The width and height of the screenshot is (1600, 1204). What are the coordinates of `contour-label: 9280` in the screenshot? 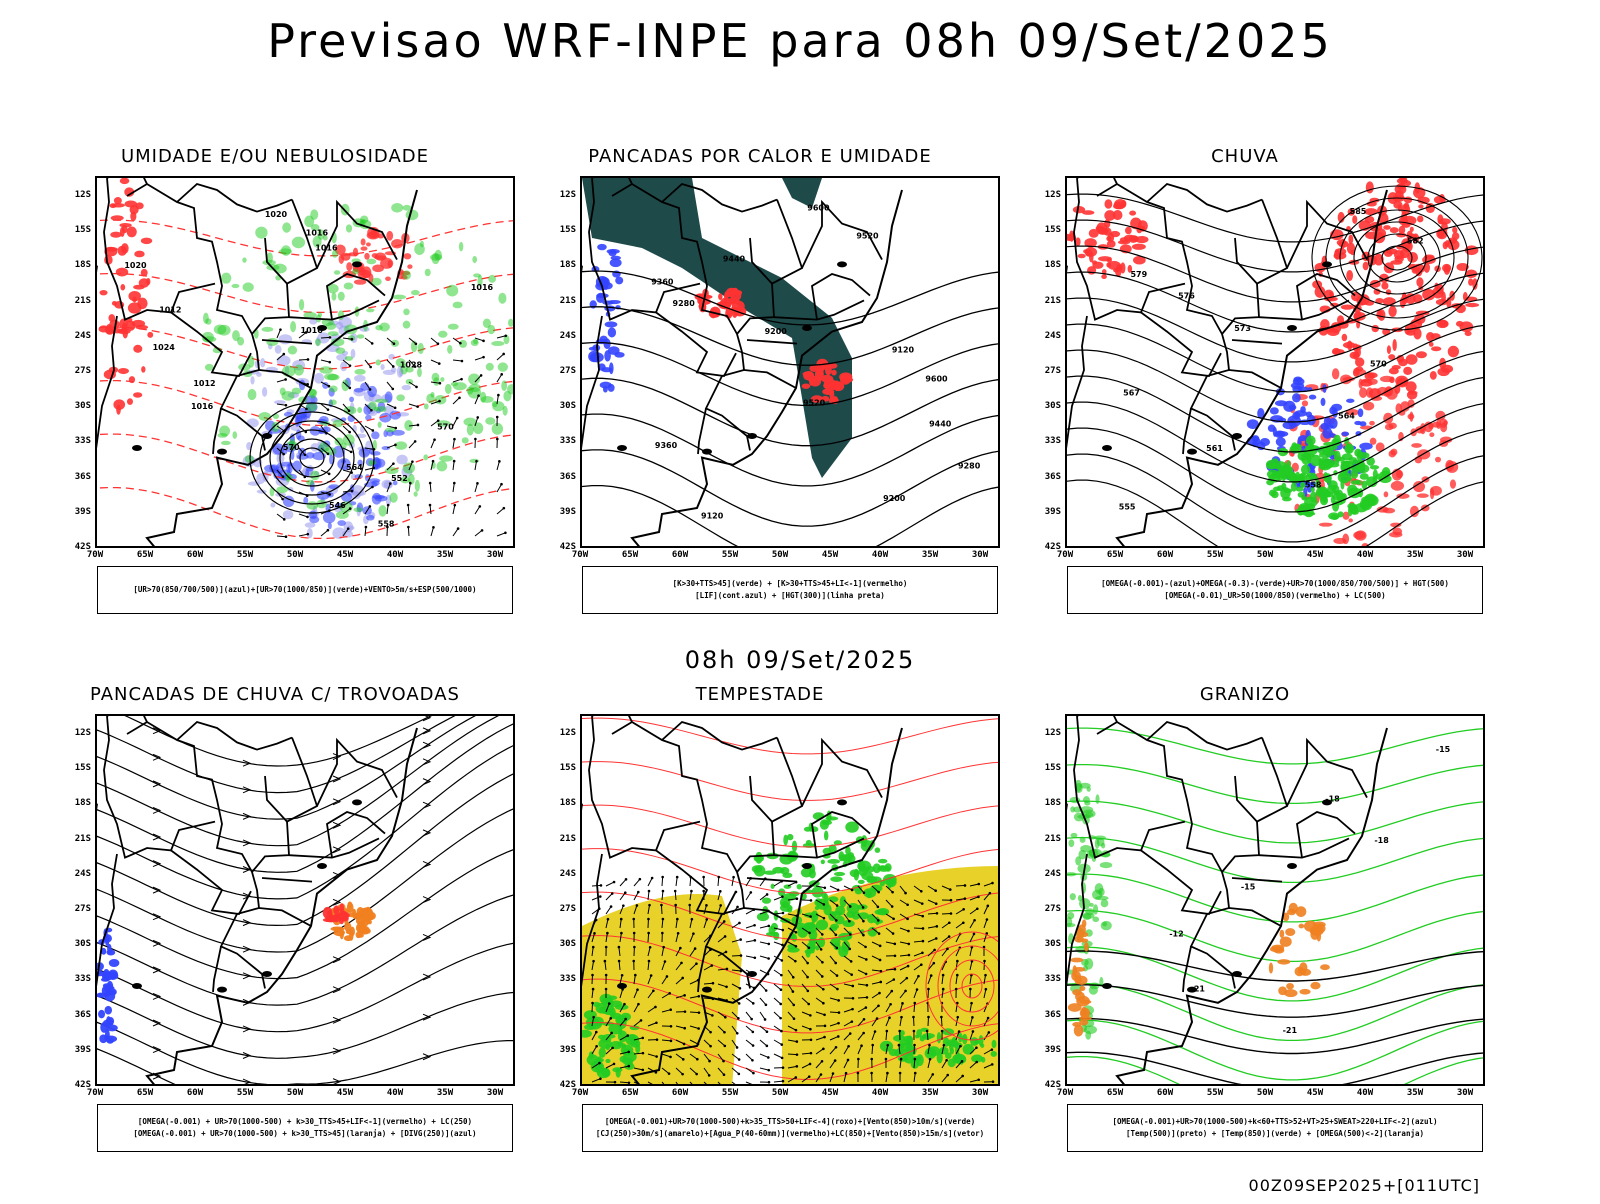 It's located at (969, 466).